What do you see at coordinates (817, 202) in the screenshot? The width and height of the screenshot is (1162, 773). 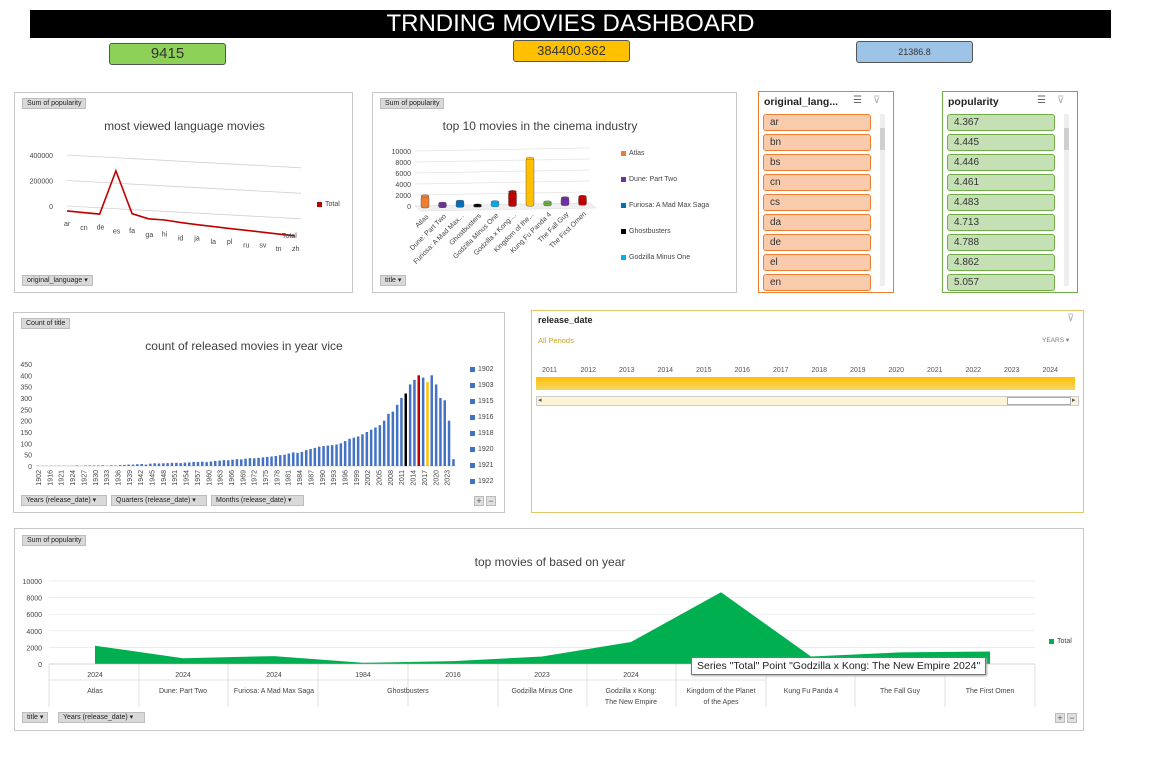 I see `slicer-item: cs` at bounding box center [817, 202].